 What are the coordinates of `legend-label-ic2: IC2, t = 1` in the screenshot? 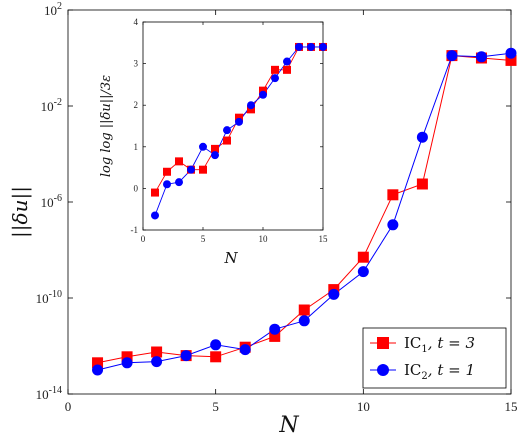 It's located at (439, 371).